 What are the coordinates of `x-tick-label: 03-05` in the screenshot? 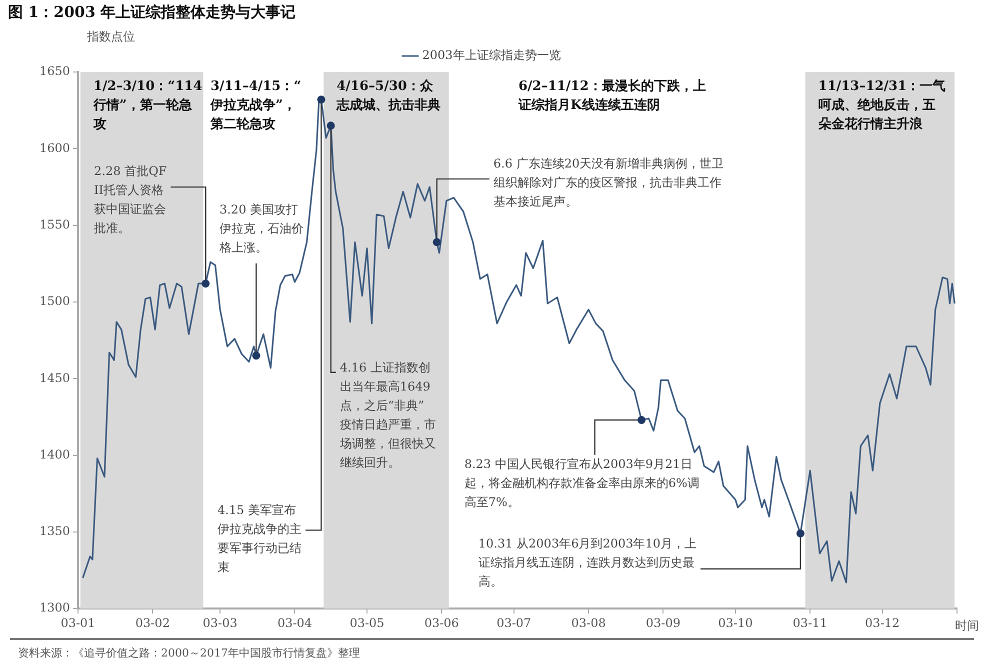 It's located at (367, 623).